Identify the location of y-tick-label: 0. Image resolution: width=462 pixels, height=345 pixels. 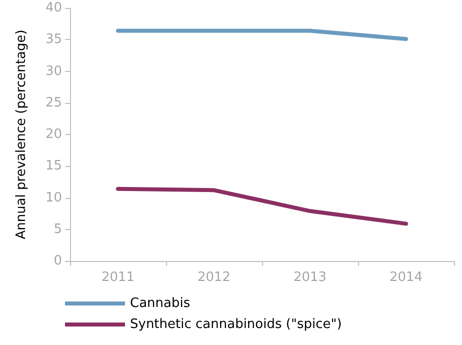
(58, 261).